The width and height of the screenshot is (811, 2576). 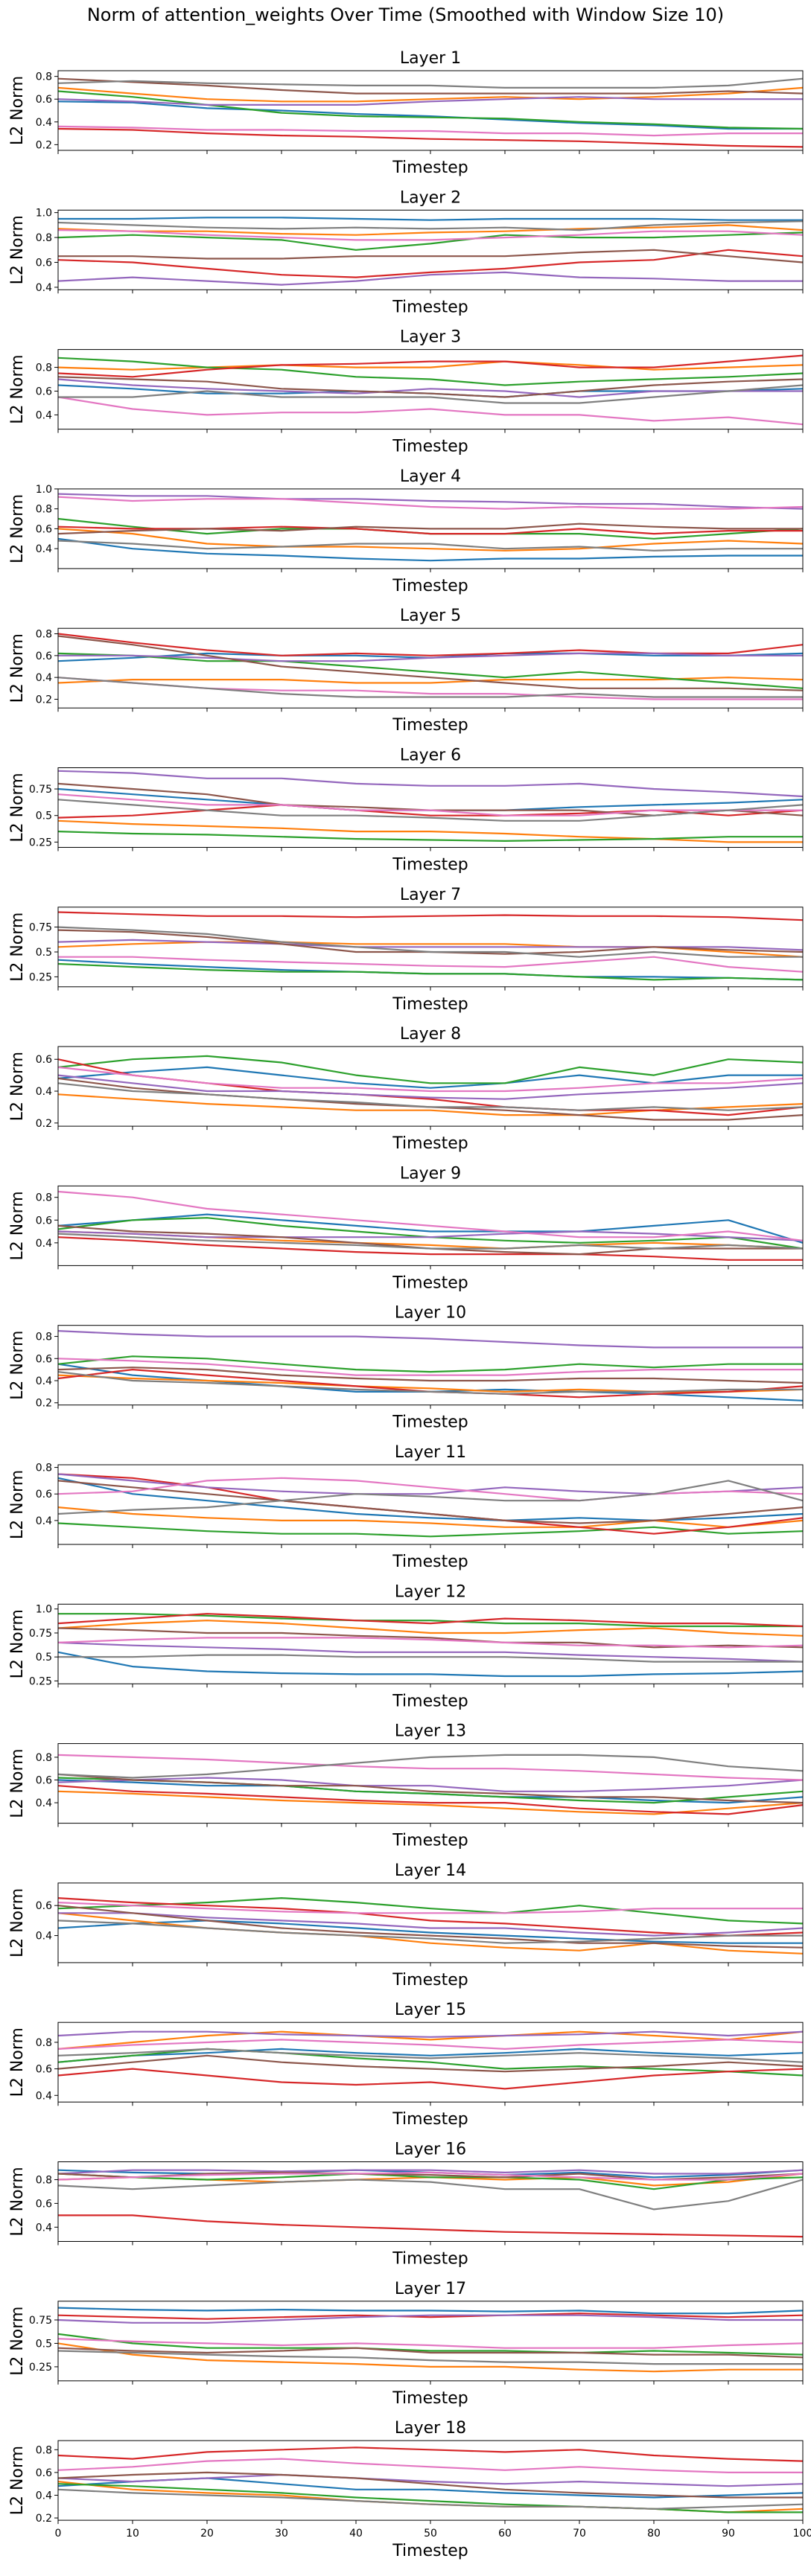 I want to click on subplot-title: Layer 15, so click(x=430, y=2010).